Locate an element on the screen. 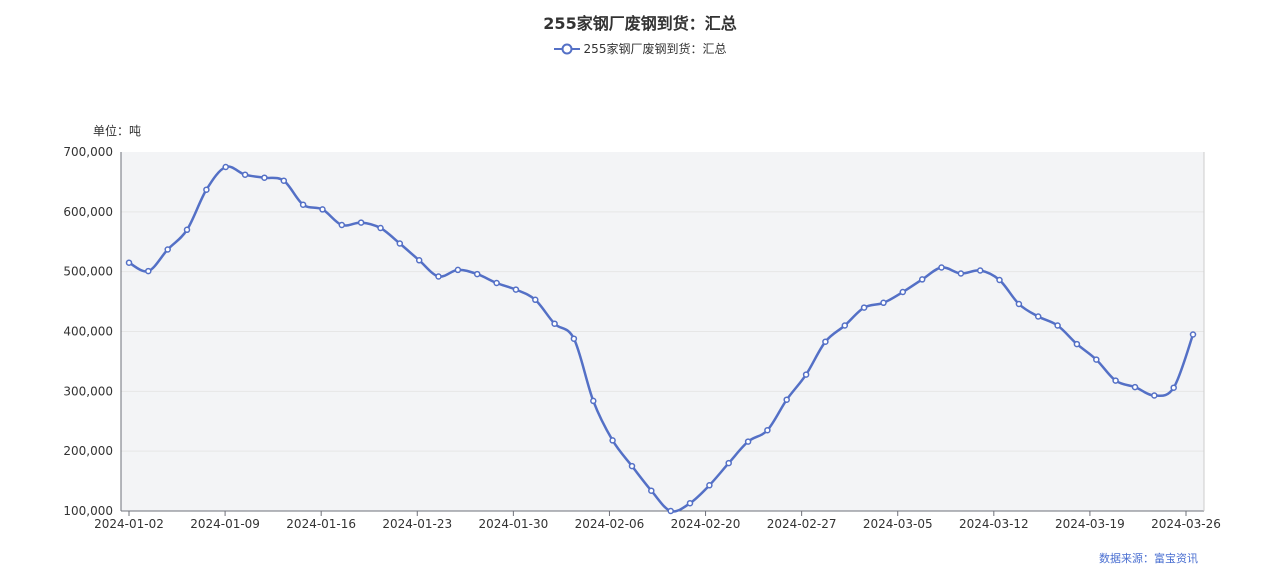 This screenshot has height=569, width=1280. y-tick-label: 100,000 is located at coordinates (88, 511).